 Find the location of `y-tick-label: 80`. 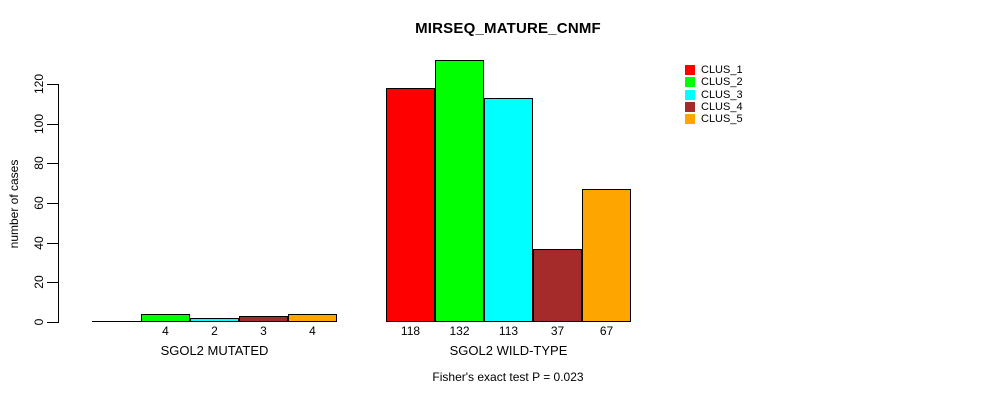

y-tick-label: 80 is located at coordinates (39, 163).